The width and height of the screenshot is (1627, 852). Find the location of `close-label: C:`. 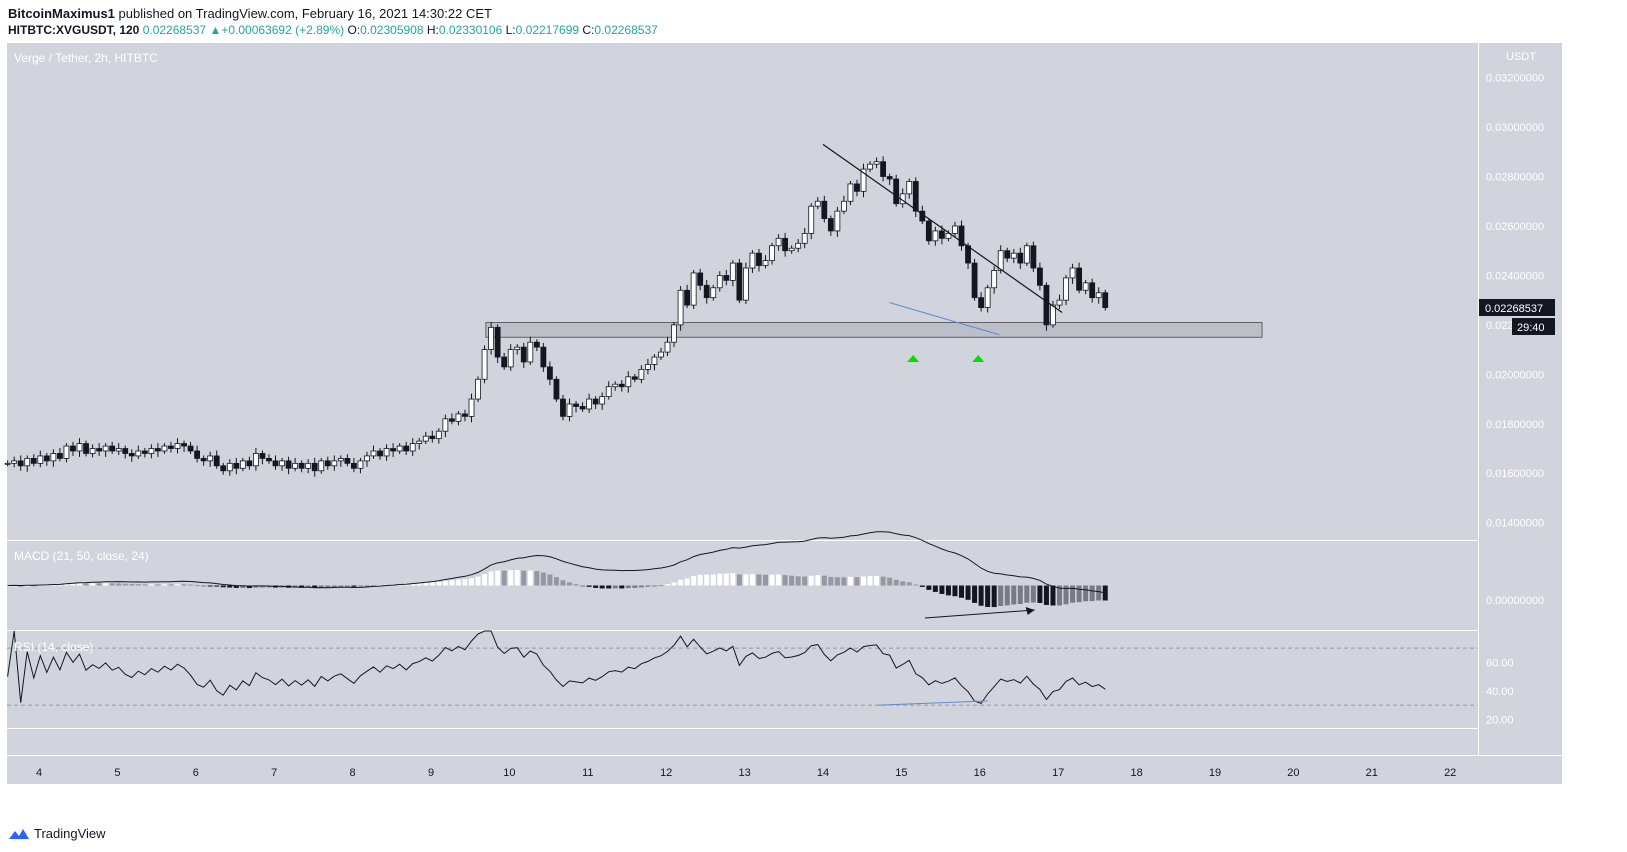

close-label: C: is located at coordinates (588, 30).